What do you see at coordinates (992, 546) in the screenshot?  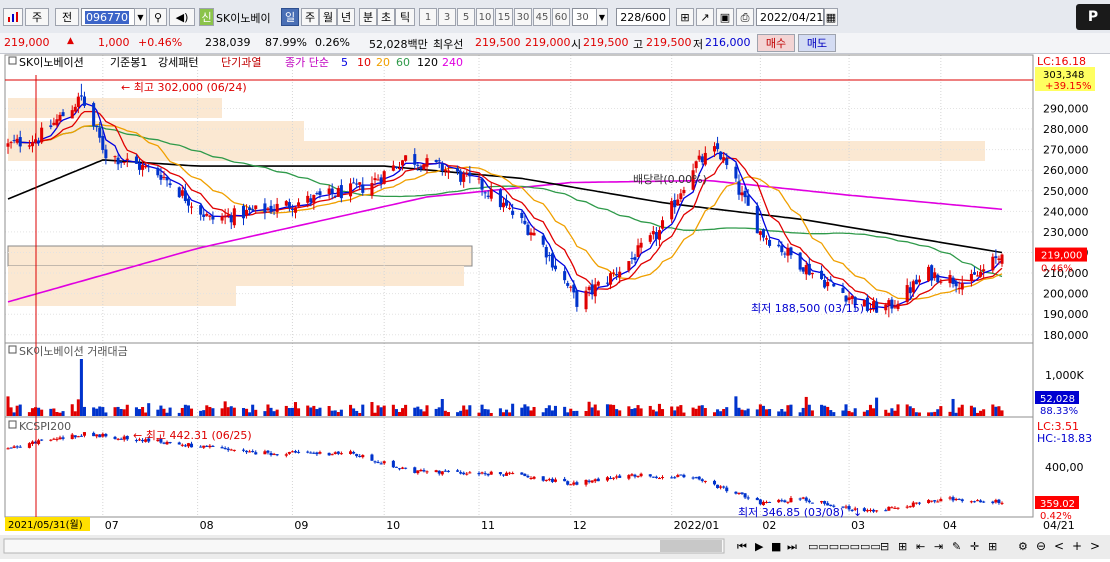 I see `grid-icon: ⊞` at bounding box center [992, 546].